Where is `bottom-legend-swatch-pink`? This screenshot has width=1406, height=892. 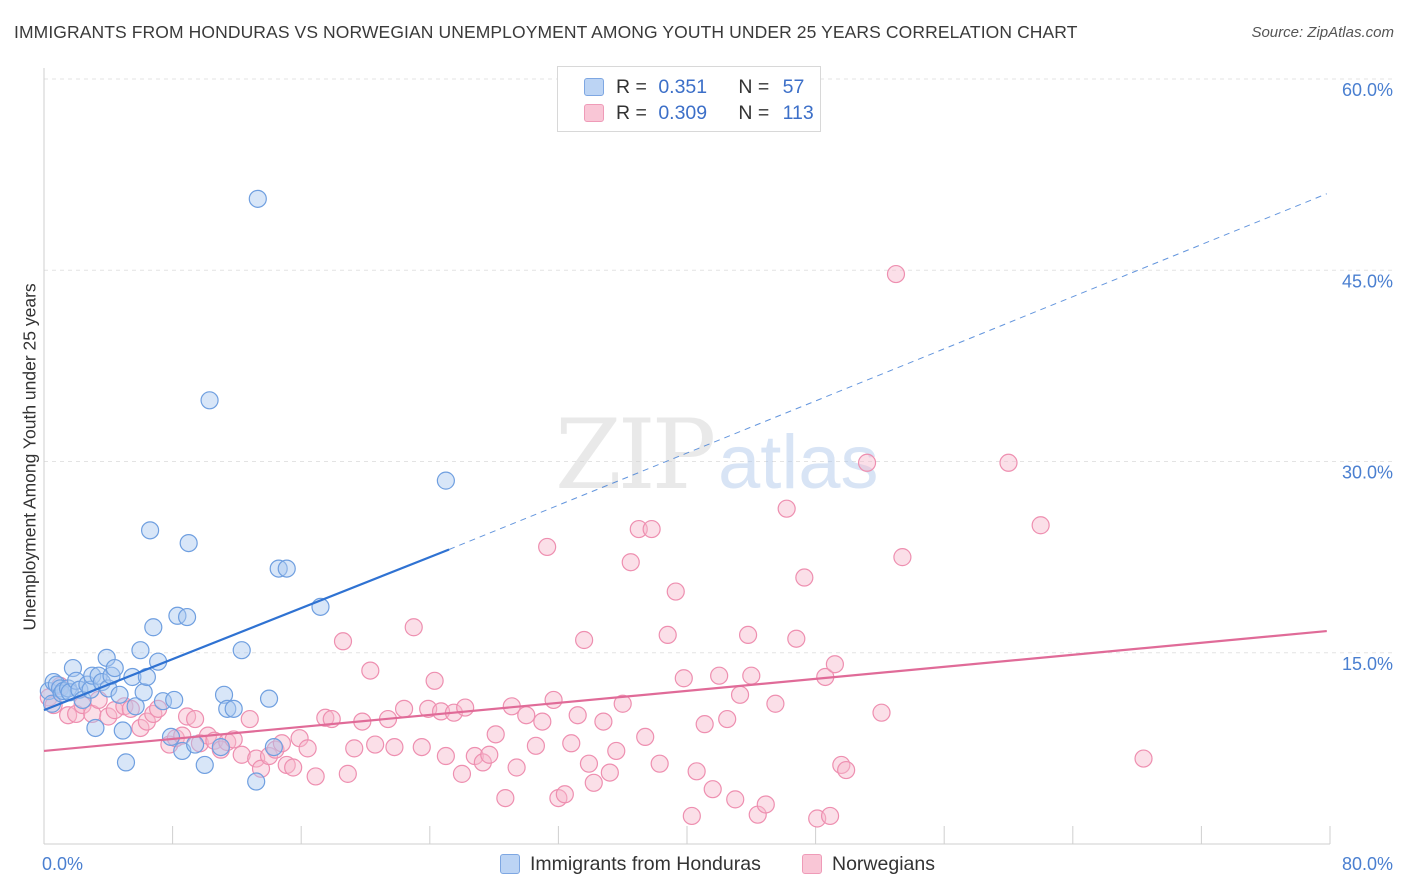
bottom-legend-swatch-pink is located at coordinates (812, 864).